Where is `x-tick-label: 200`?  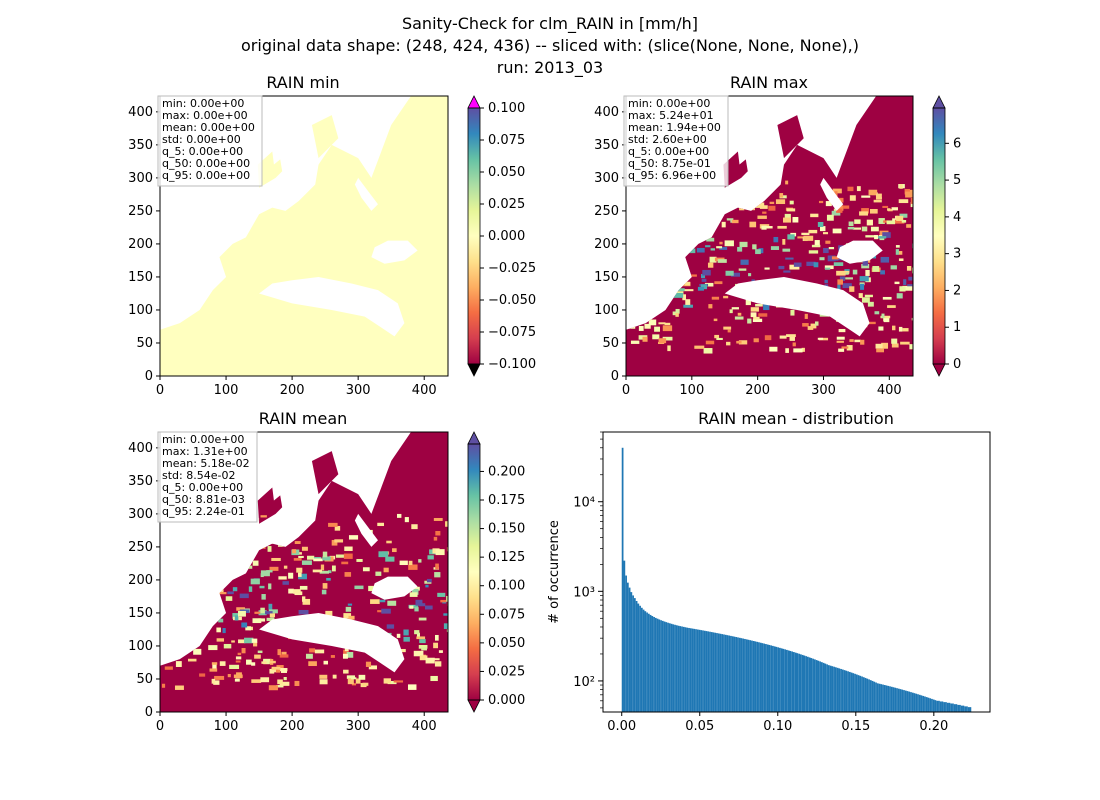
x-tick-label: 200 is located at coordinates (292, 726).